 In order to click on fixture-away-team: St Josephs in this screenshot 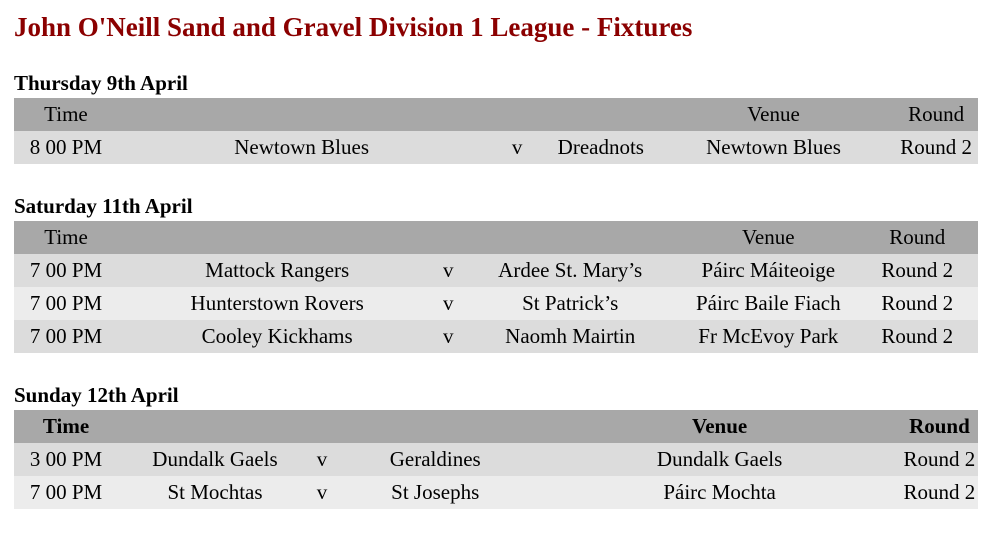, I will do `click(435, 493)`.